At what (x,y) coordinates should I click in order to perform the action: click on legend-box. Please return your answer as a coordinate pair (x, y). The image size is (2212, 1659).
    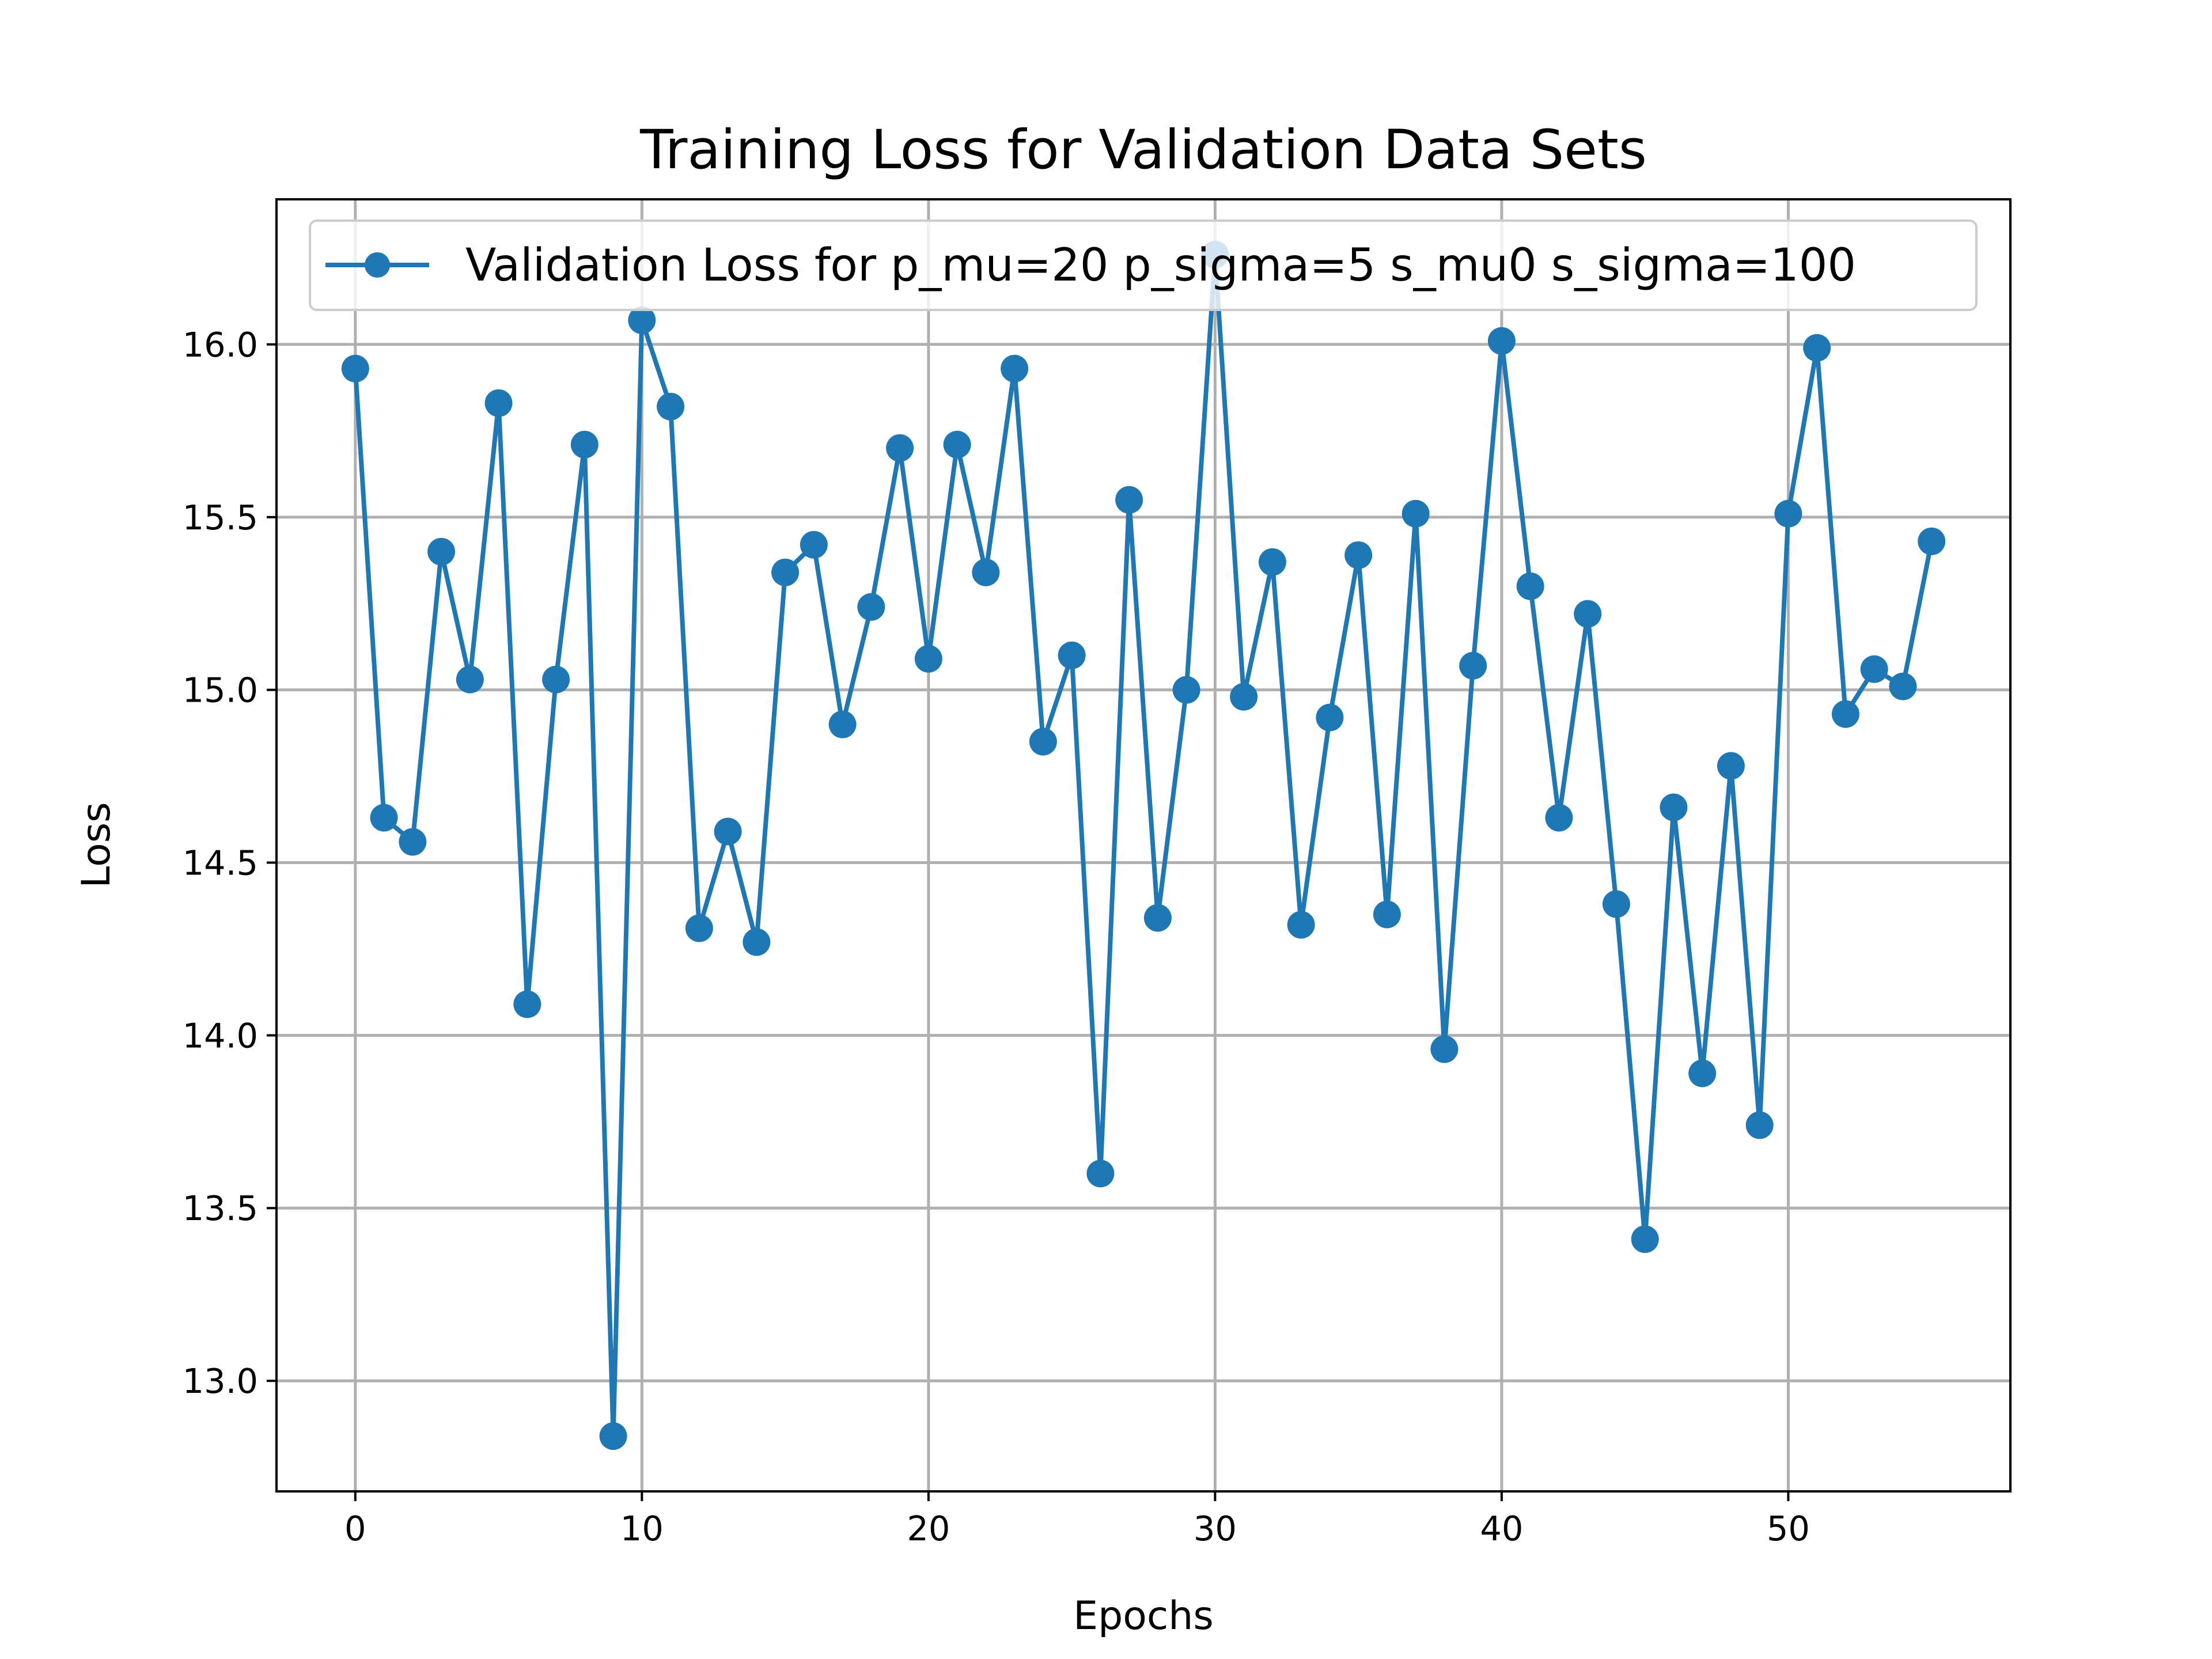
    Looking at the image, I should click on (1143, 265).